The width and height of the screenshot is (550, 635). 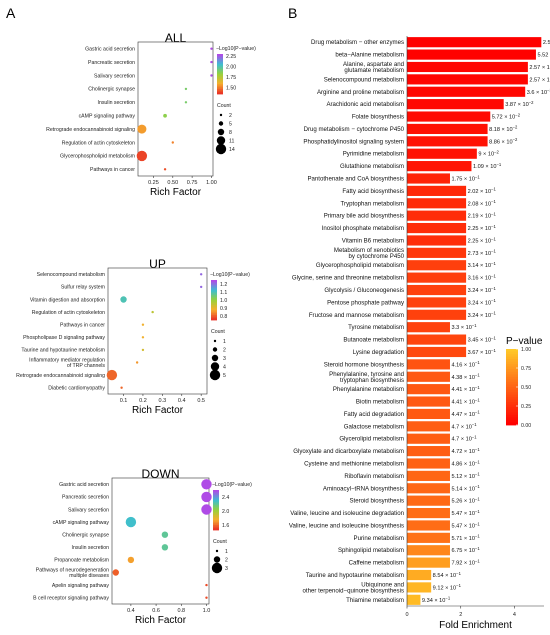 I want to click on bar-value-label: 2.57 × 10−2, so click(x=539, y=67).